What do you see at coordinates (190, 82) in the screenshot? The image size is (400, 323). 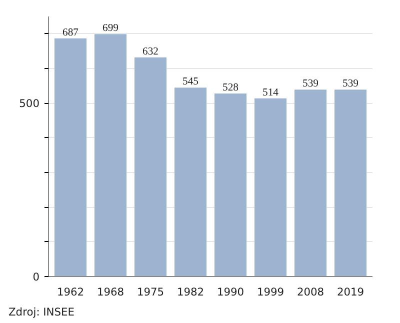 I see `data-label: 545` at bounding box center [190, 82].